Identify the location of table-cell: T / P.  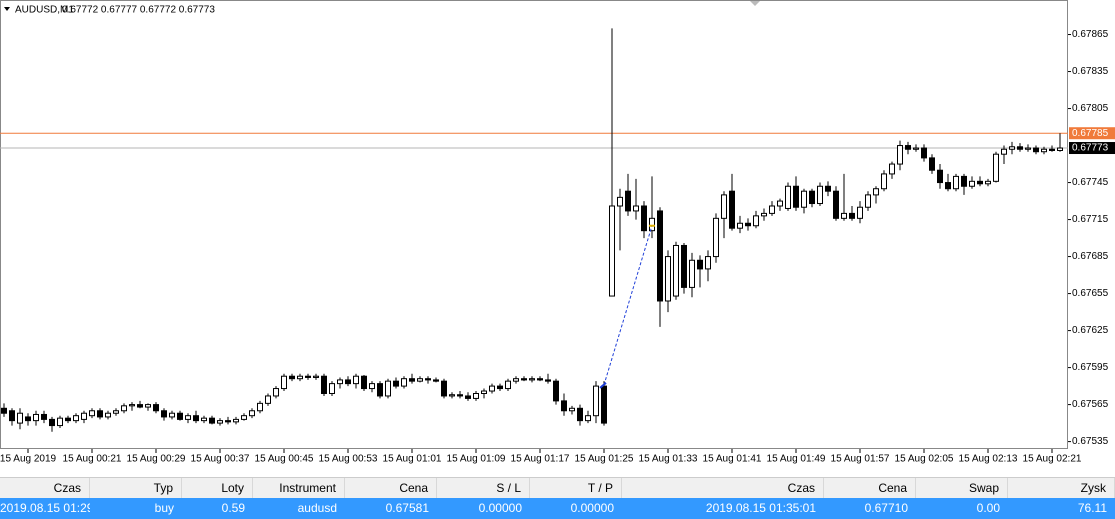
(576, 488).